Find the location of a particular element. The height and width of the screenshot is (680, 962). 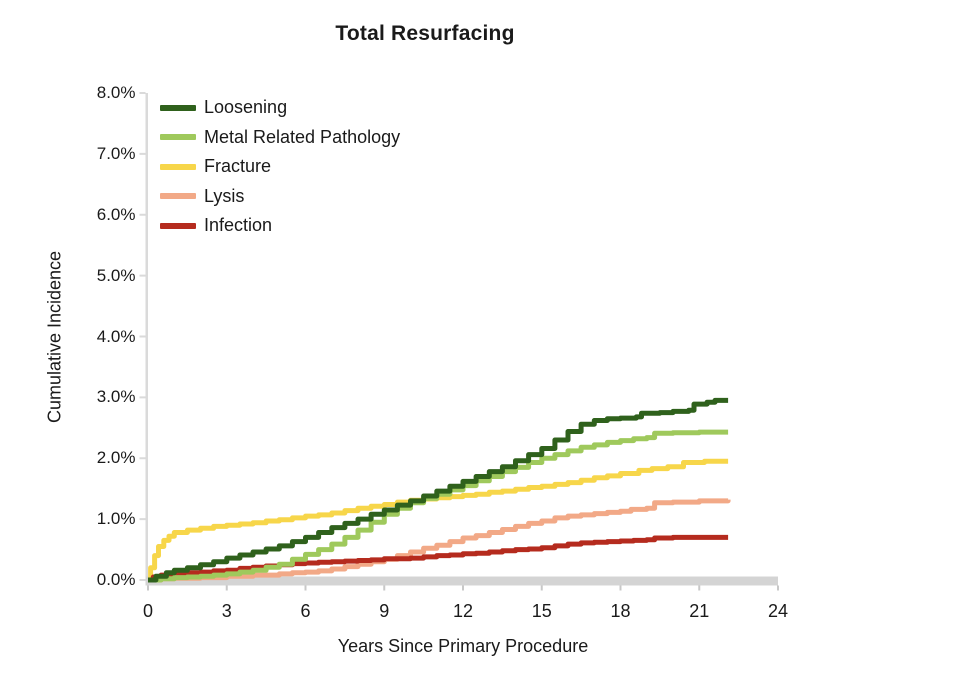

x-tick-label: 6 is located at coordinates (305, 611).